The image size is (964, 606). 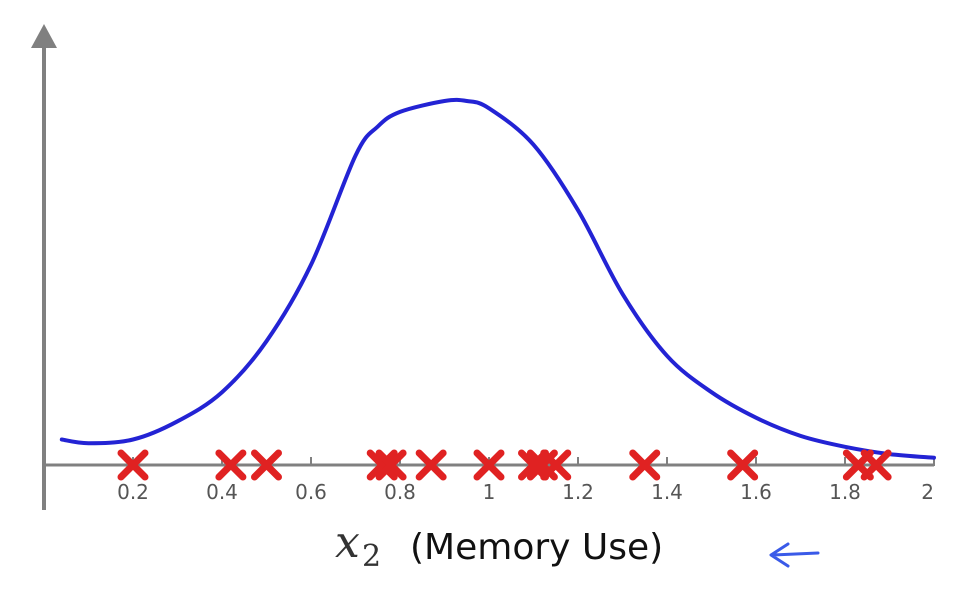 I want to click on x-axis-label: x 2 (Memory Use), so click(x=499, y=545).